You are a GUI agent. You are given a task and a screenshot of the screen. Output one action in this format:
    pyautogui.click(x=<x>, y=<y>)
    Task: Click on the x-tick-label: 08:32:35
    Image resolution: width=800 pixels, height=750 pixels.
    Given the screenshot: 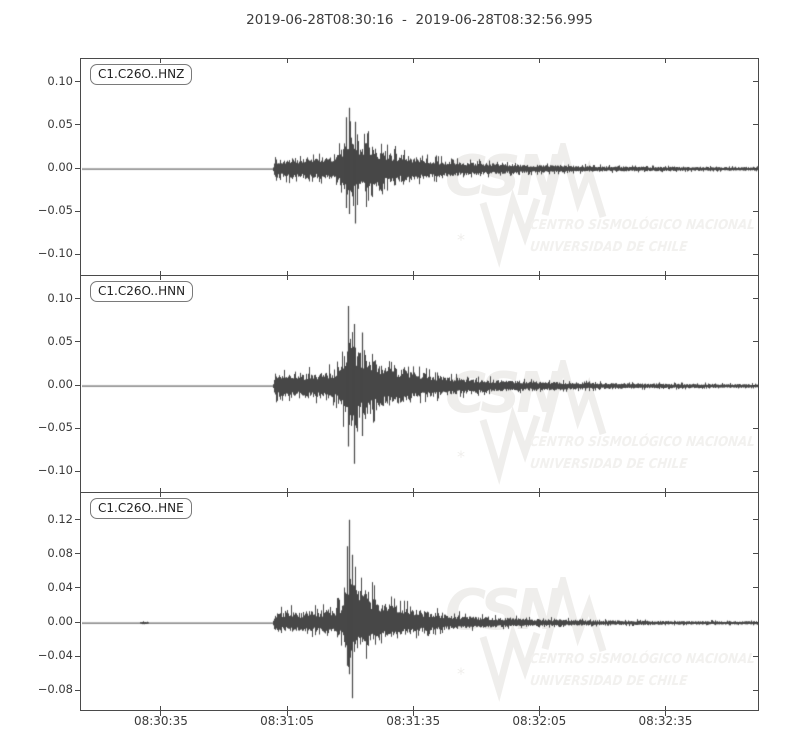 What is the action you would take?
    pyautogui.click(x=665, y=721)
    